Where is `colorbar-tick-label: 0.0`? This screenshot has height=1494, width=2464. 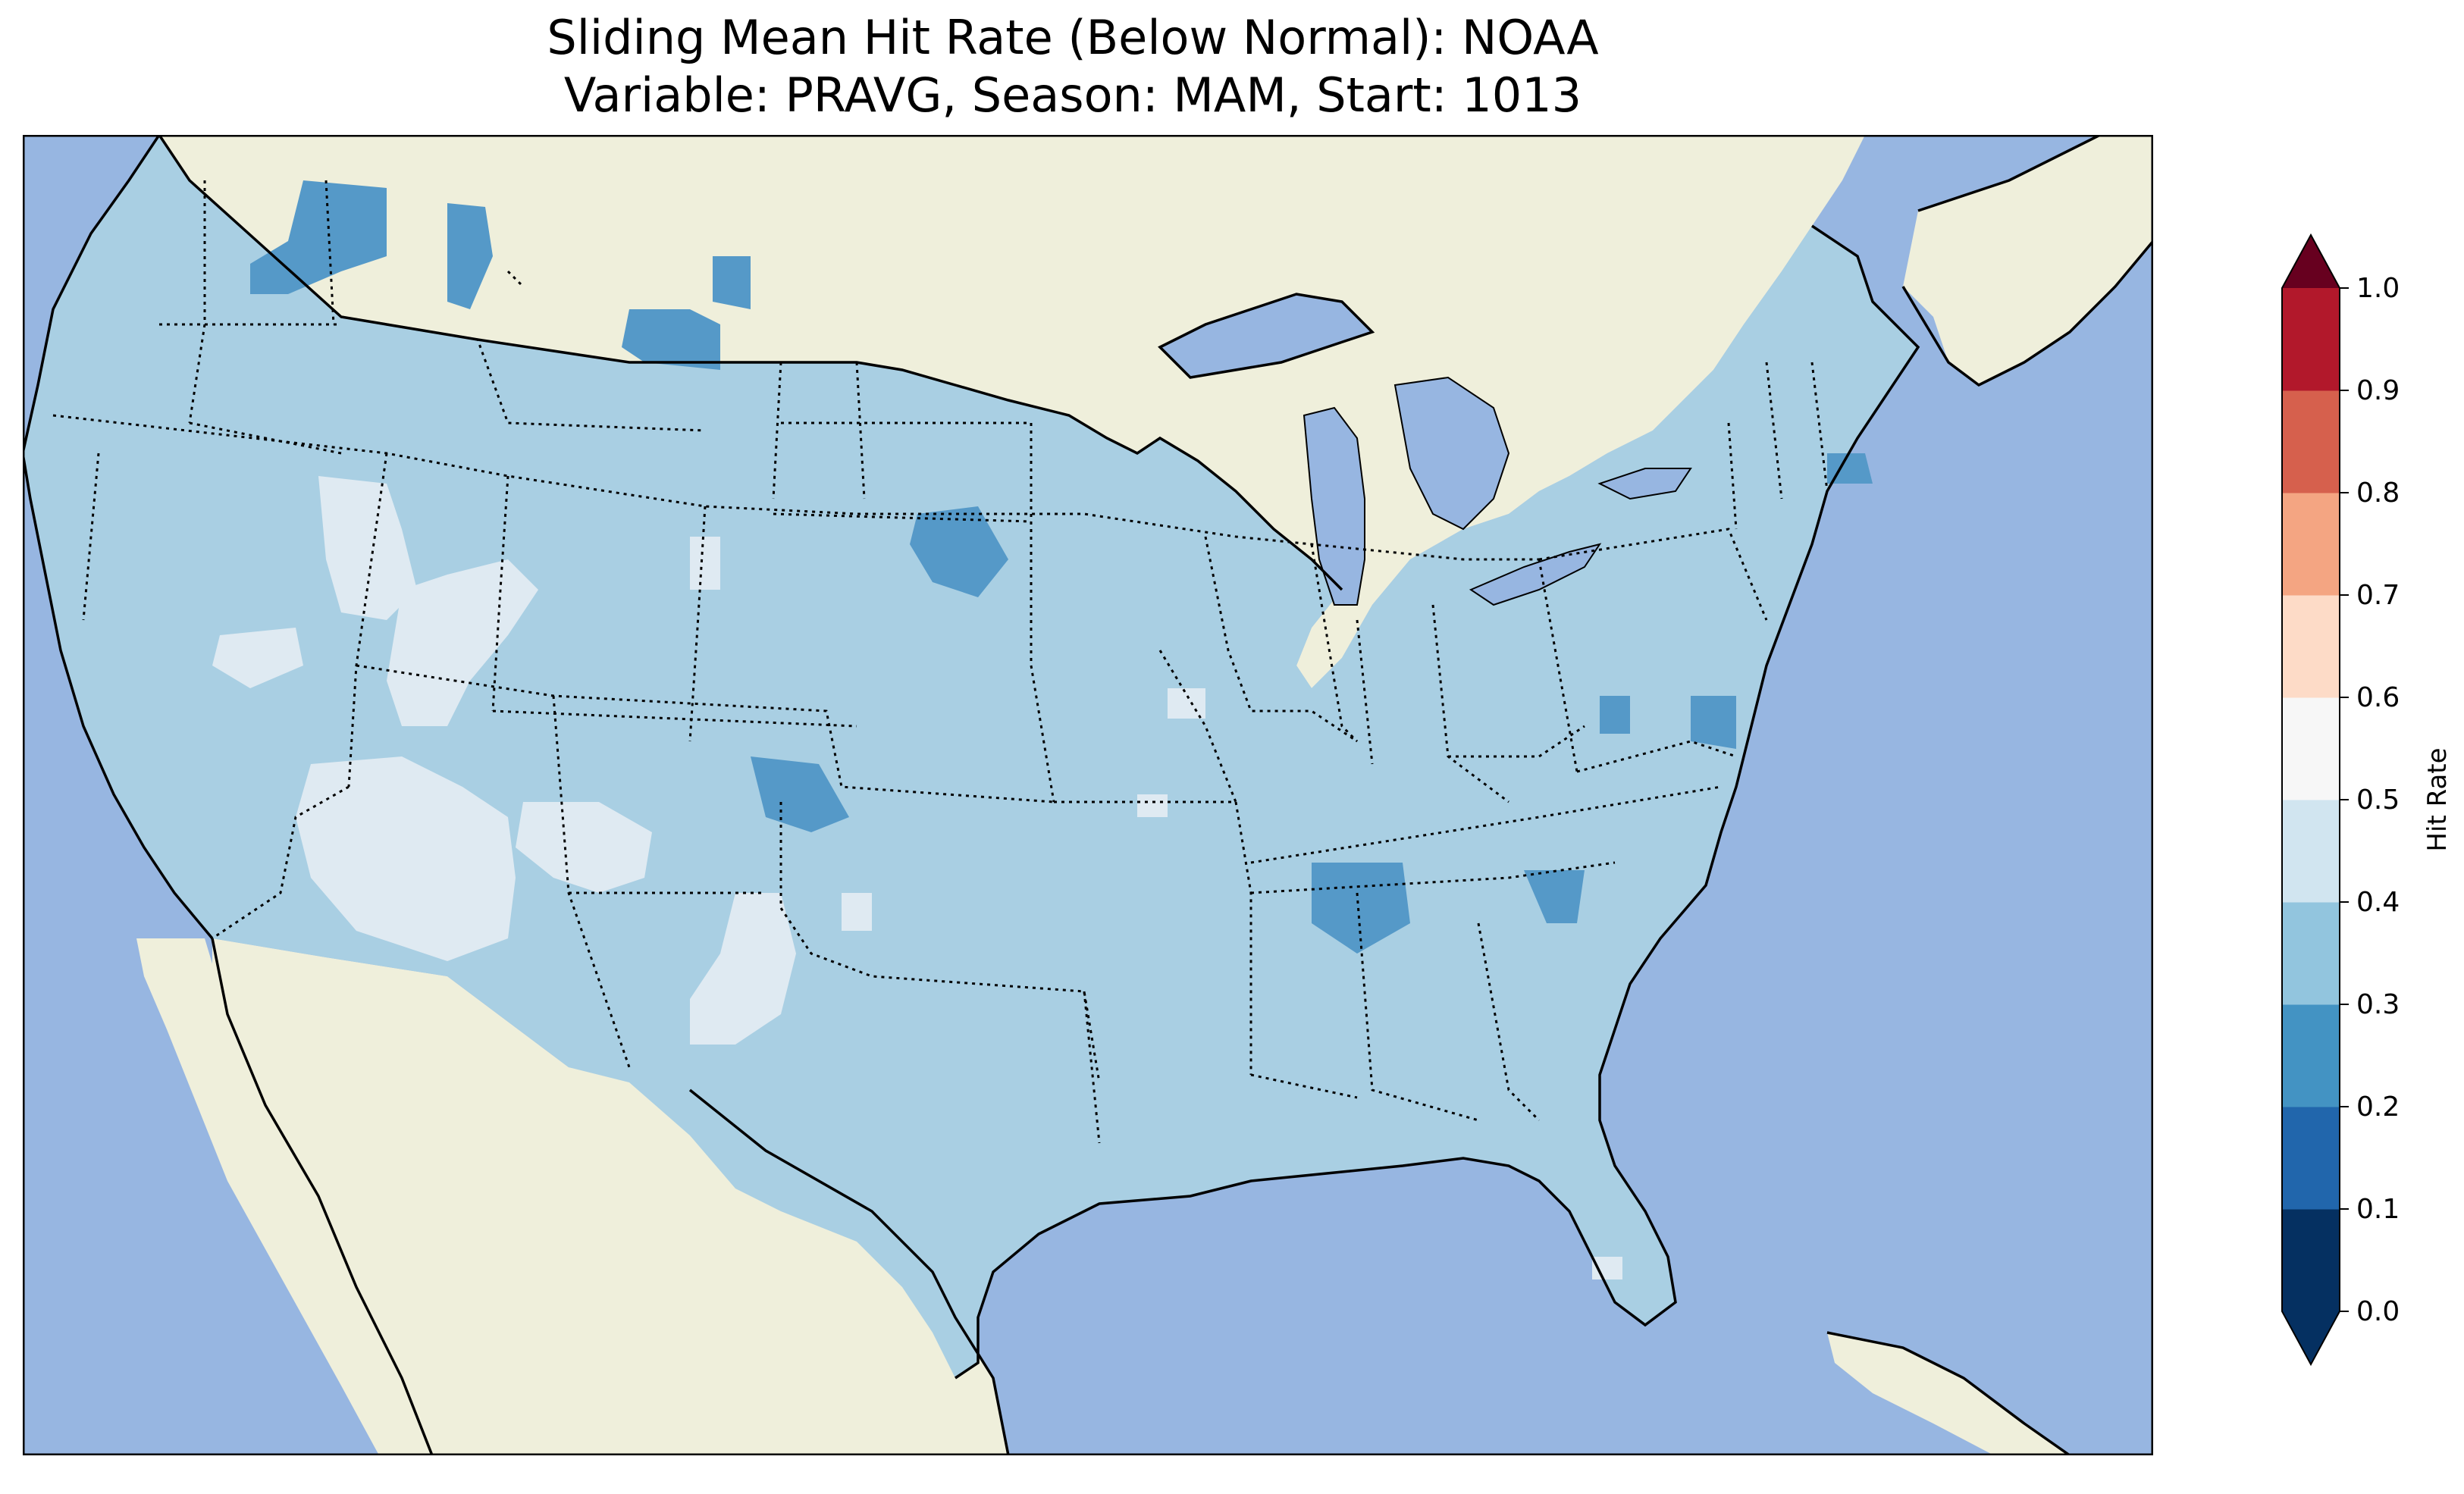
colorbar-tick-label: 0.0 is located at coordinates (2378, 1311).